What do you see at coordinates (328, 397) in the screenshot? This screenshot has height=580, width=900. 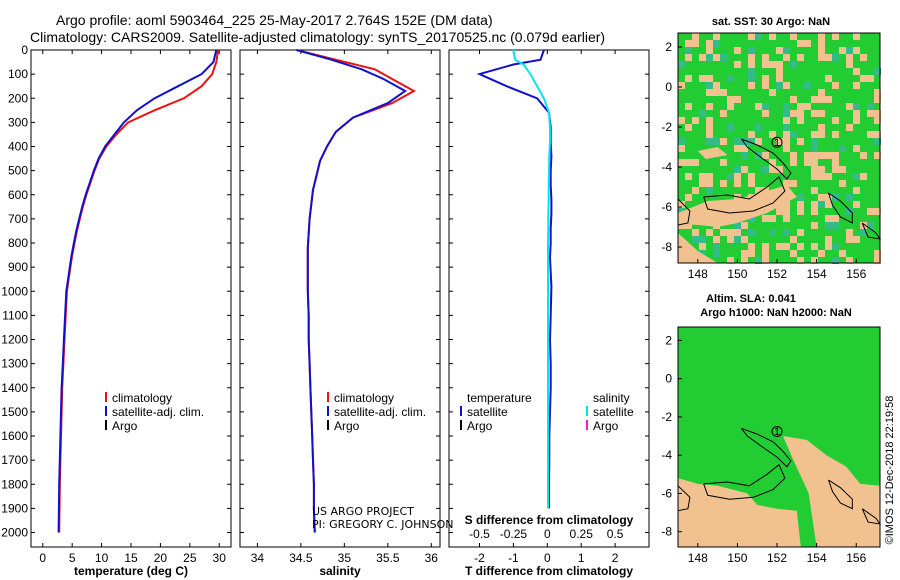 I see `legend-swatch-climatology` at bounding box center [328, 397].